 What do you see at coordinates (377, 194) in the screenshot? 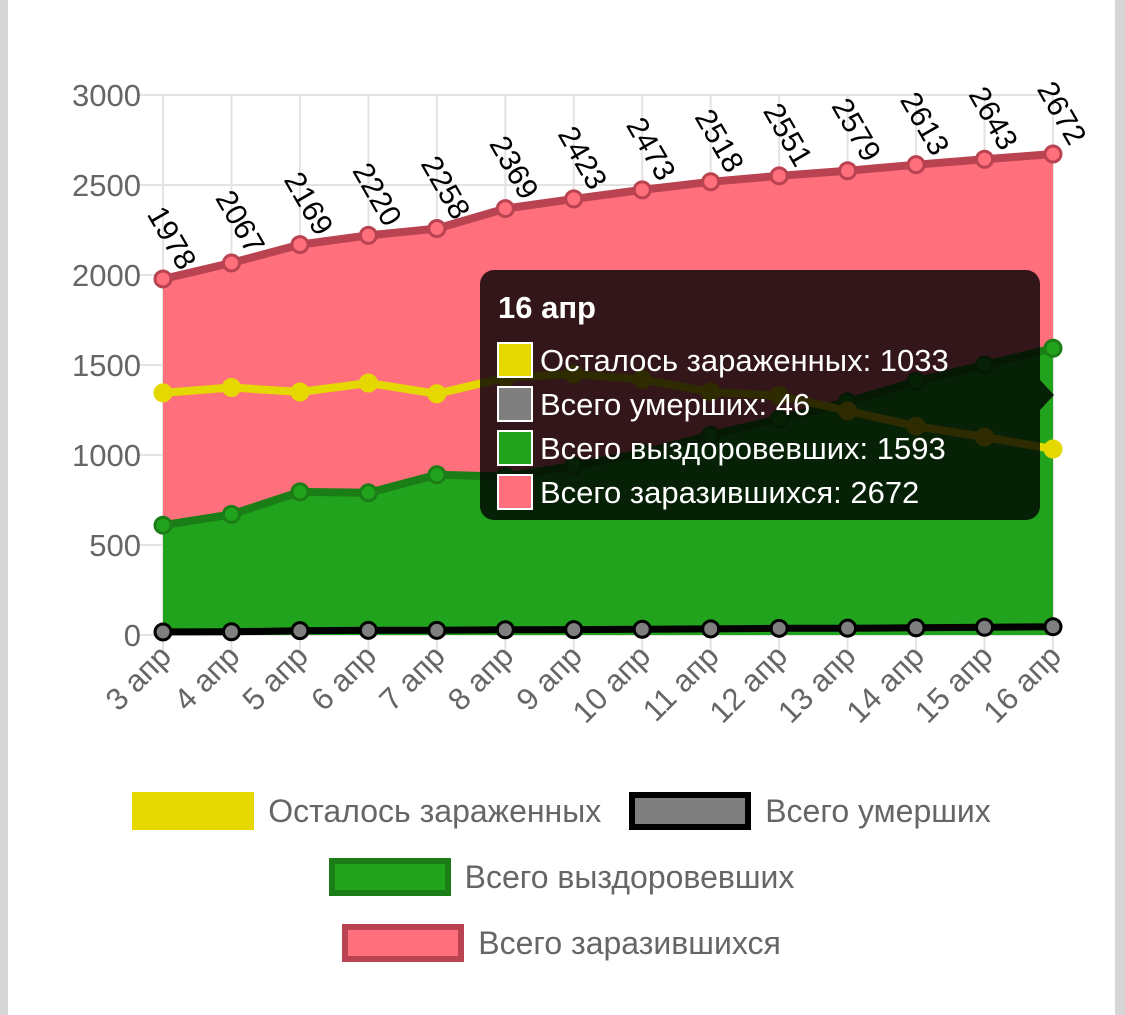
I see `data-label: 2220` at bounding box center [377, 194].